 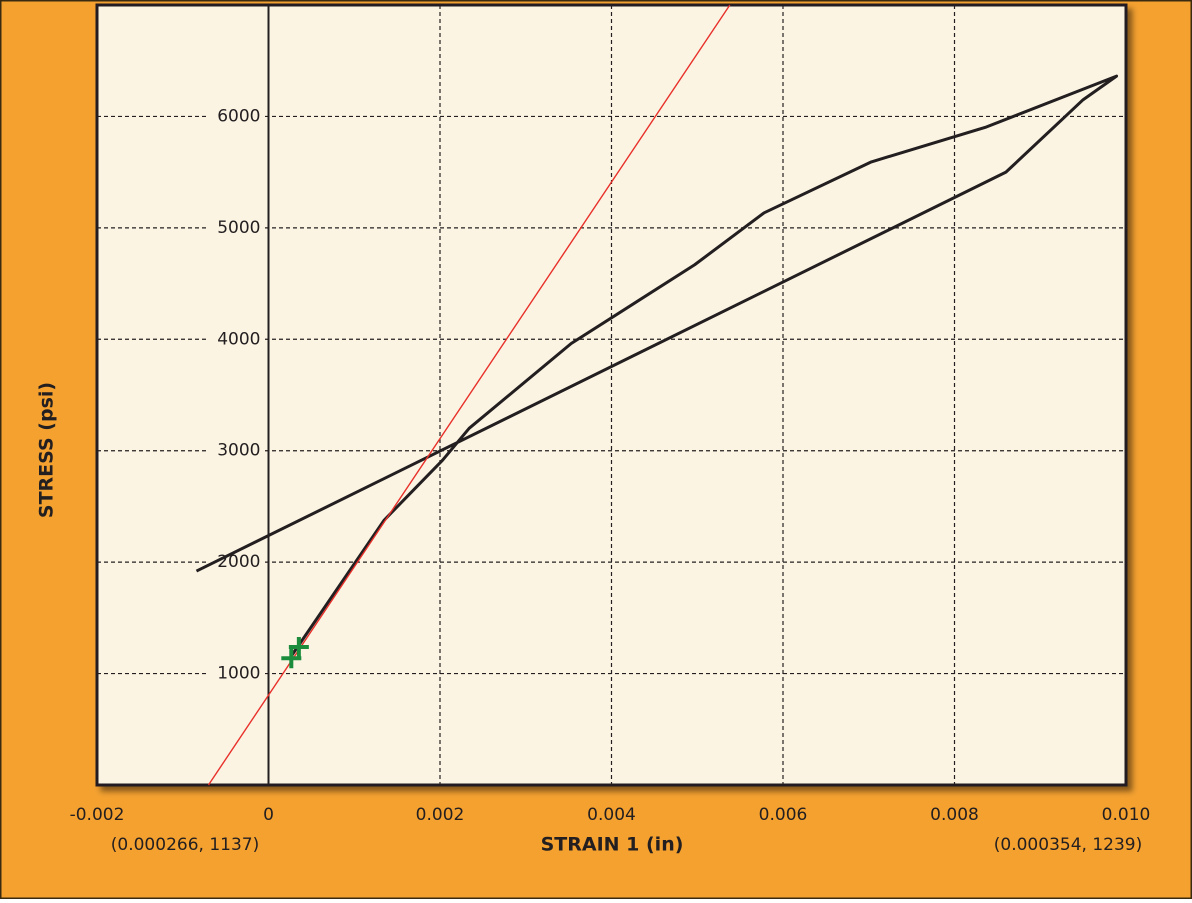 What do you see at coordinates (440, 815) in the screenshot?
I see `x-tick-label: 0.002` at bounding box center [440, 815].